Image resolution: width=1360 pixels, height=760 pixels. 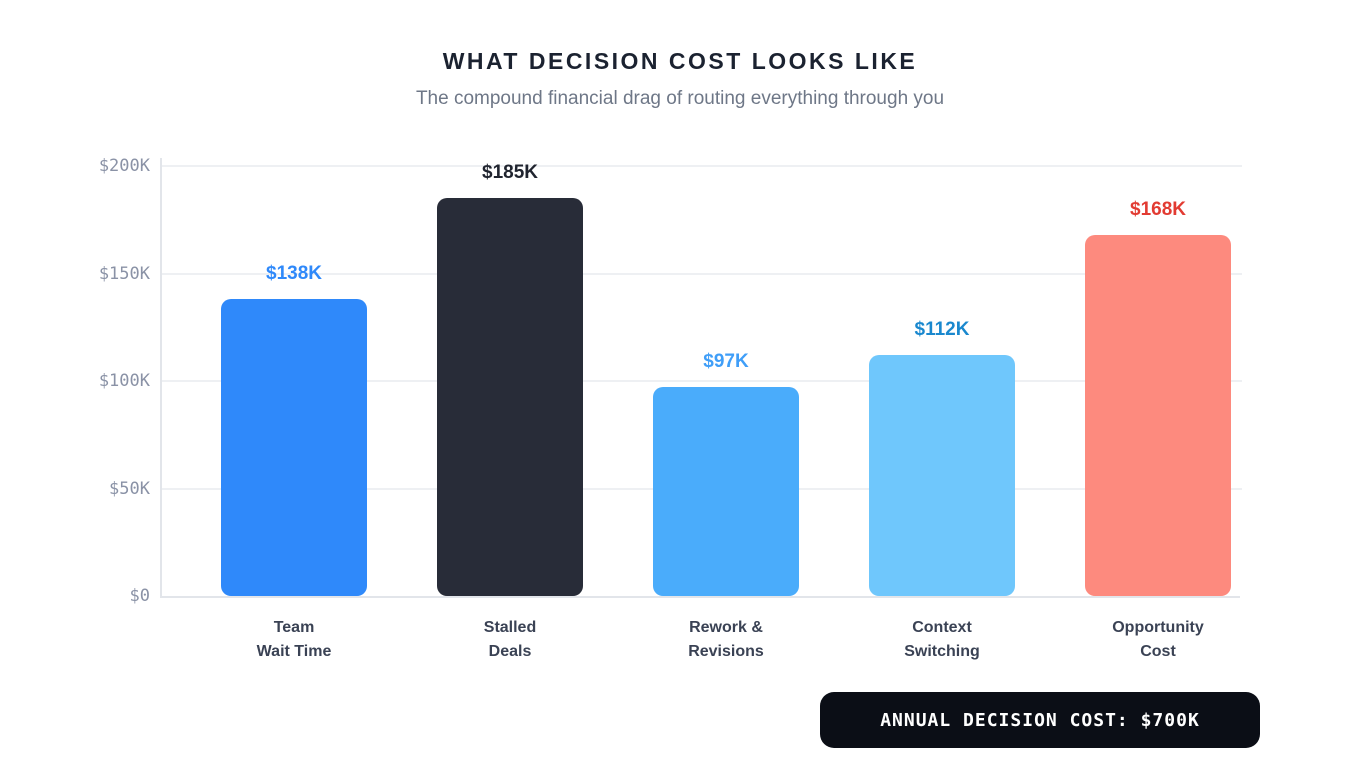 I want to click on annual-cost-badge-label: ANNUAL DECISION COST: $700K, so click(x=1040, y=720).